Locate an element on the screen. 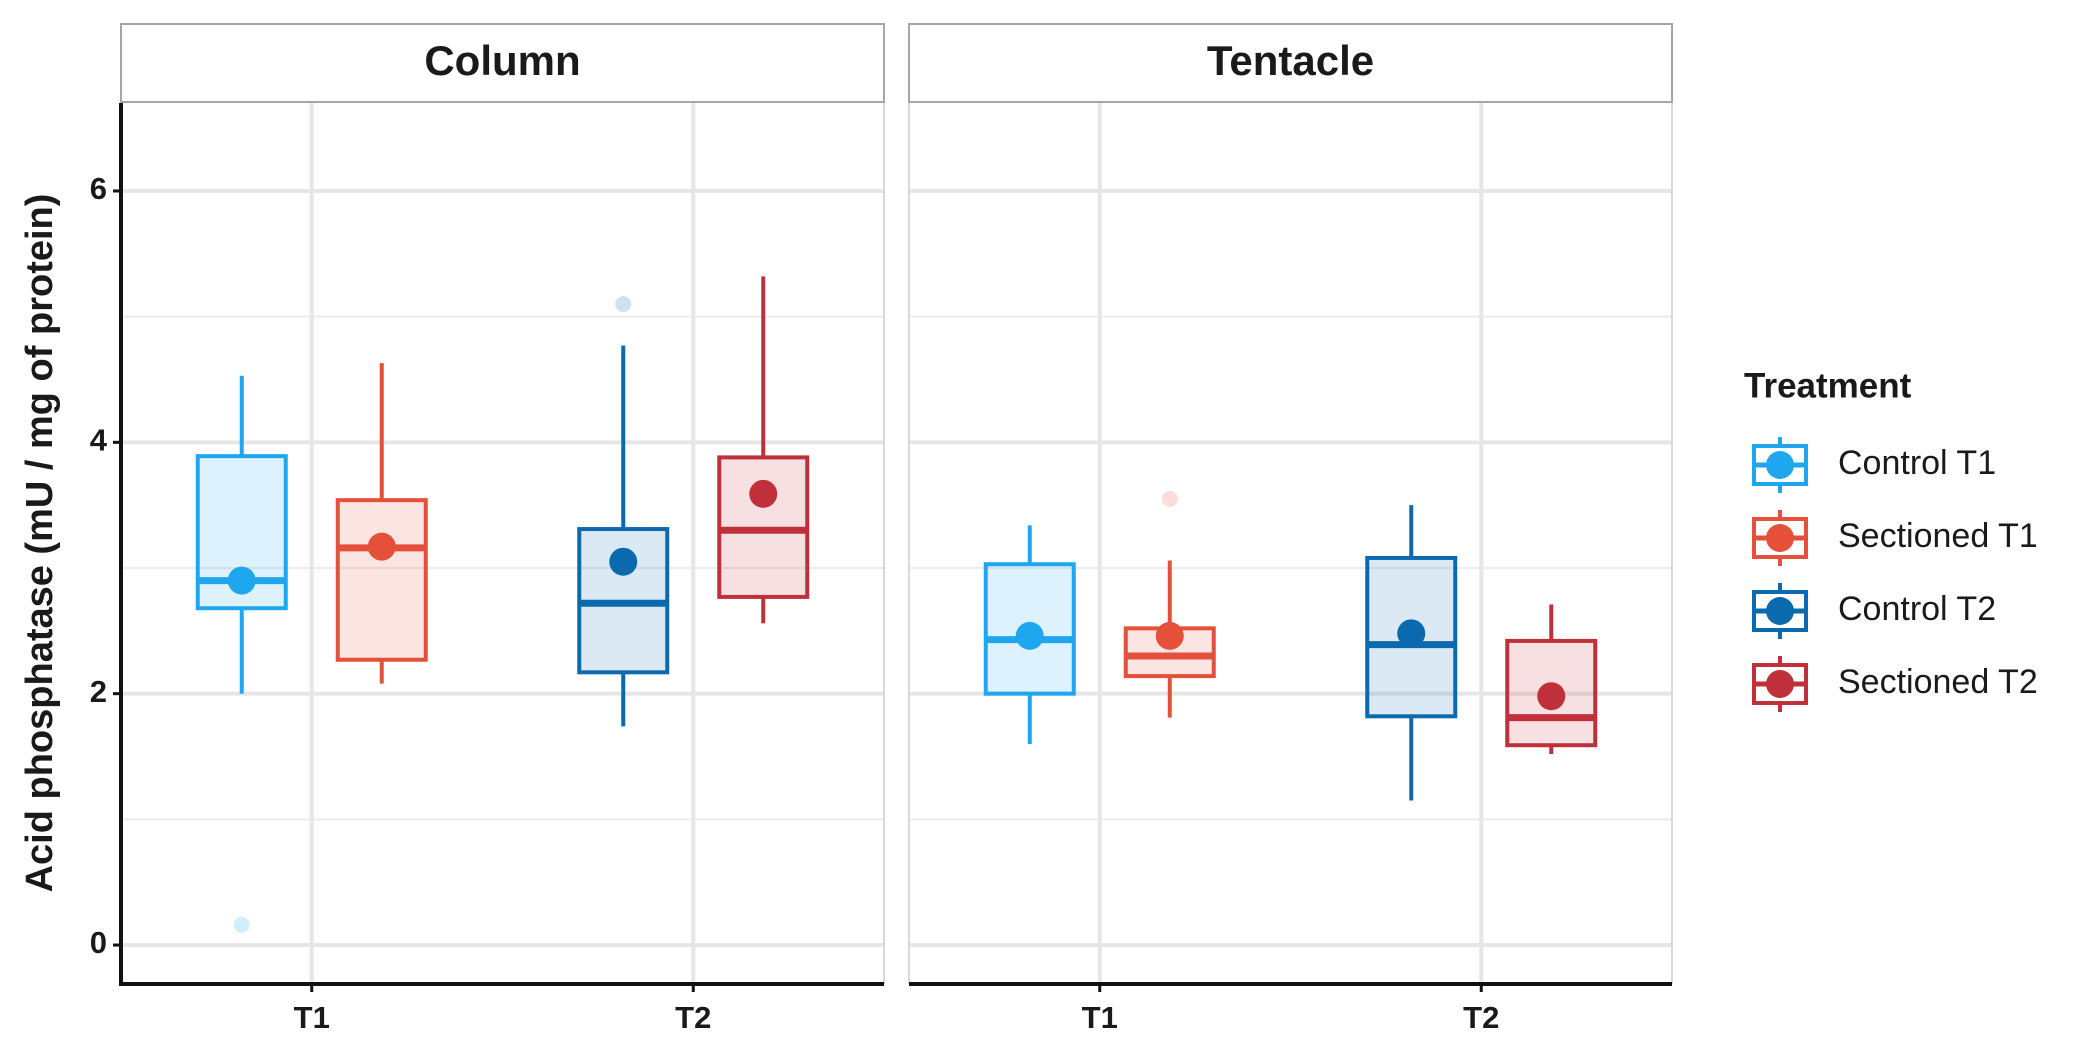 This screenshot has width=2100, height=1050. strip-title: Column is located at coordinates (502, 60).